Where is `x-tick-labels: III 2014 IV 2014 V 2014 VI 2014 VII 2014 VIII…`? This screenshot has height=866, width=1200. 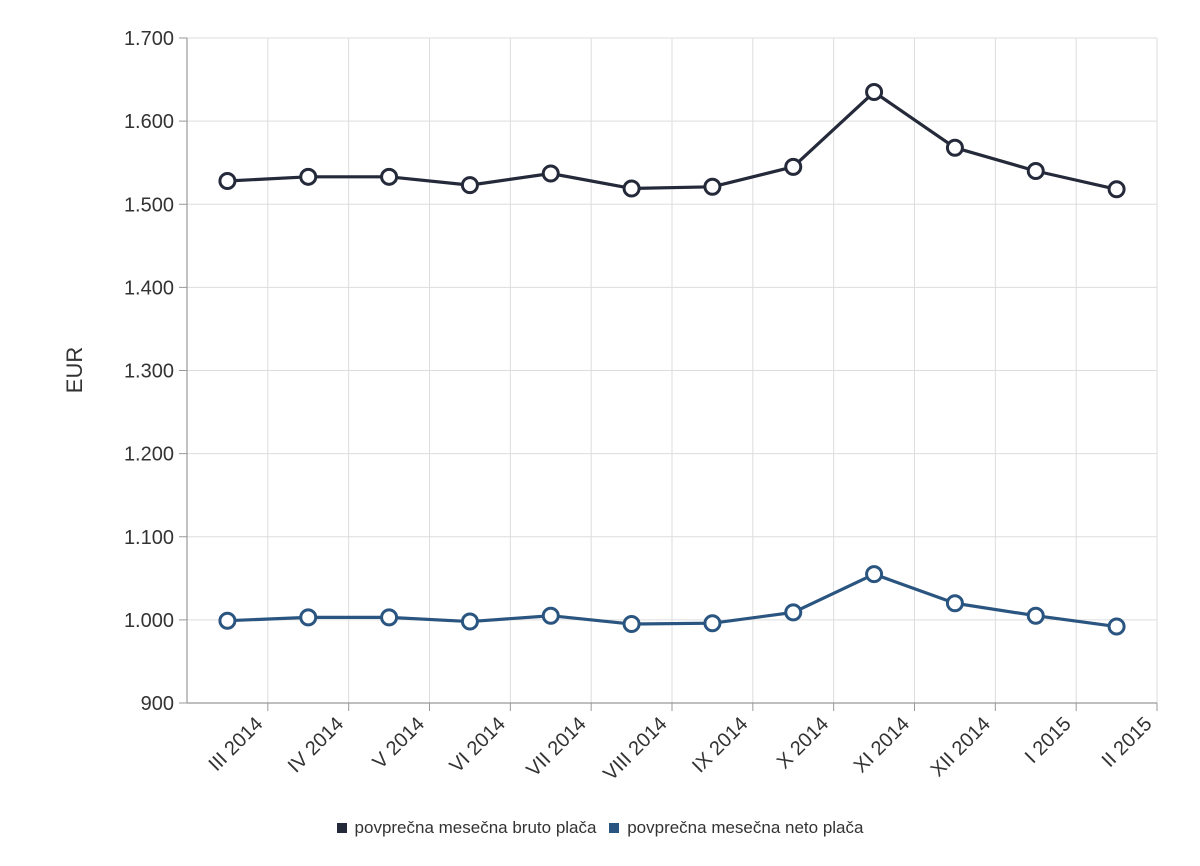
x-tick-labels: III 2014 IV 2014 V 2014 VI 2014 VII 2014 VIII… is located at coordinates (681, 749).